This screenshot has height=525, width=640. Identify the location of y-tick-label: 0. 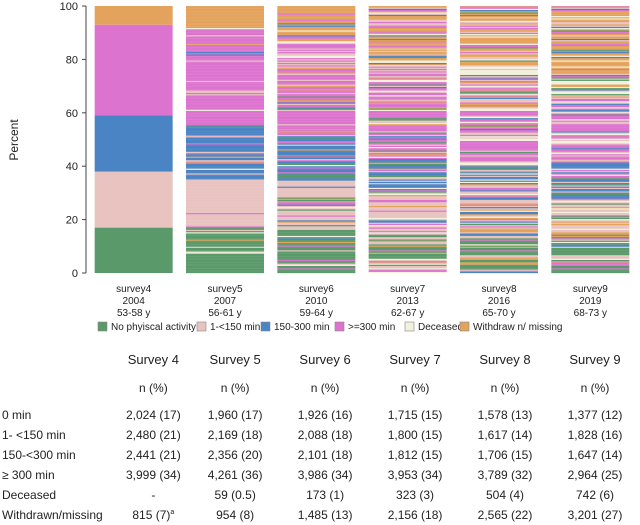
(75, 274).